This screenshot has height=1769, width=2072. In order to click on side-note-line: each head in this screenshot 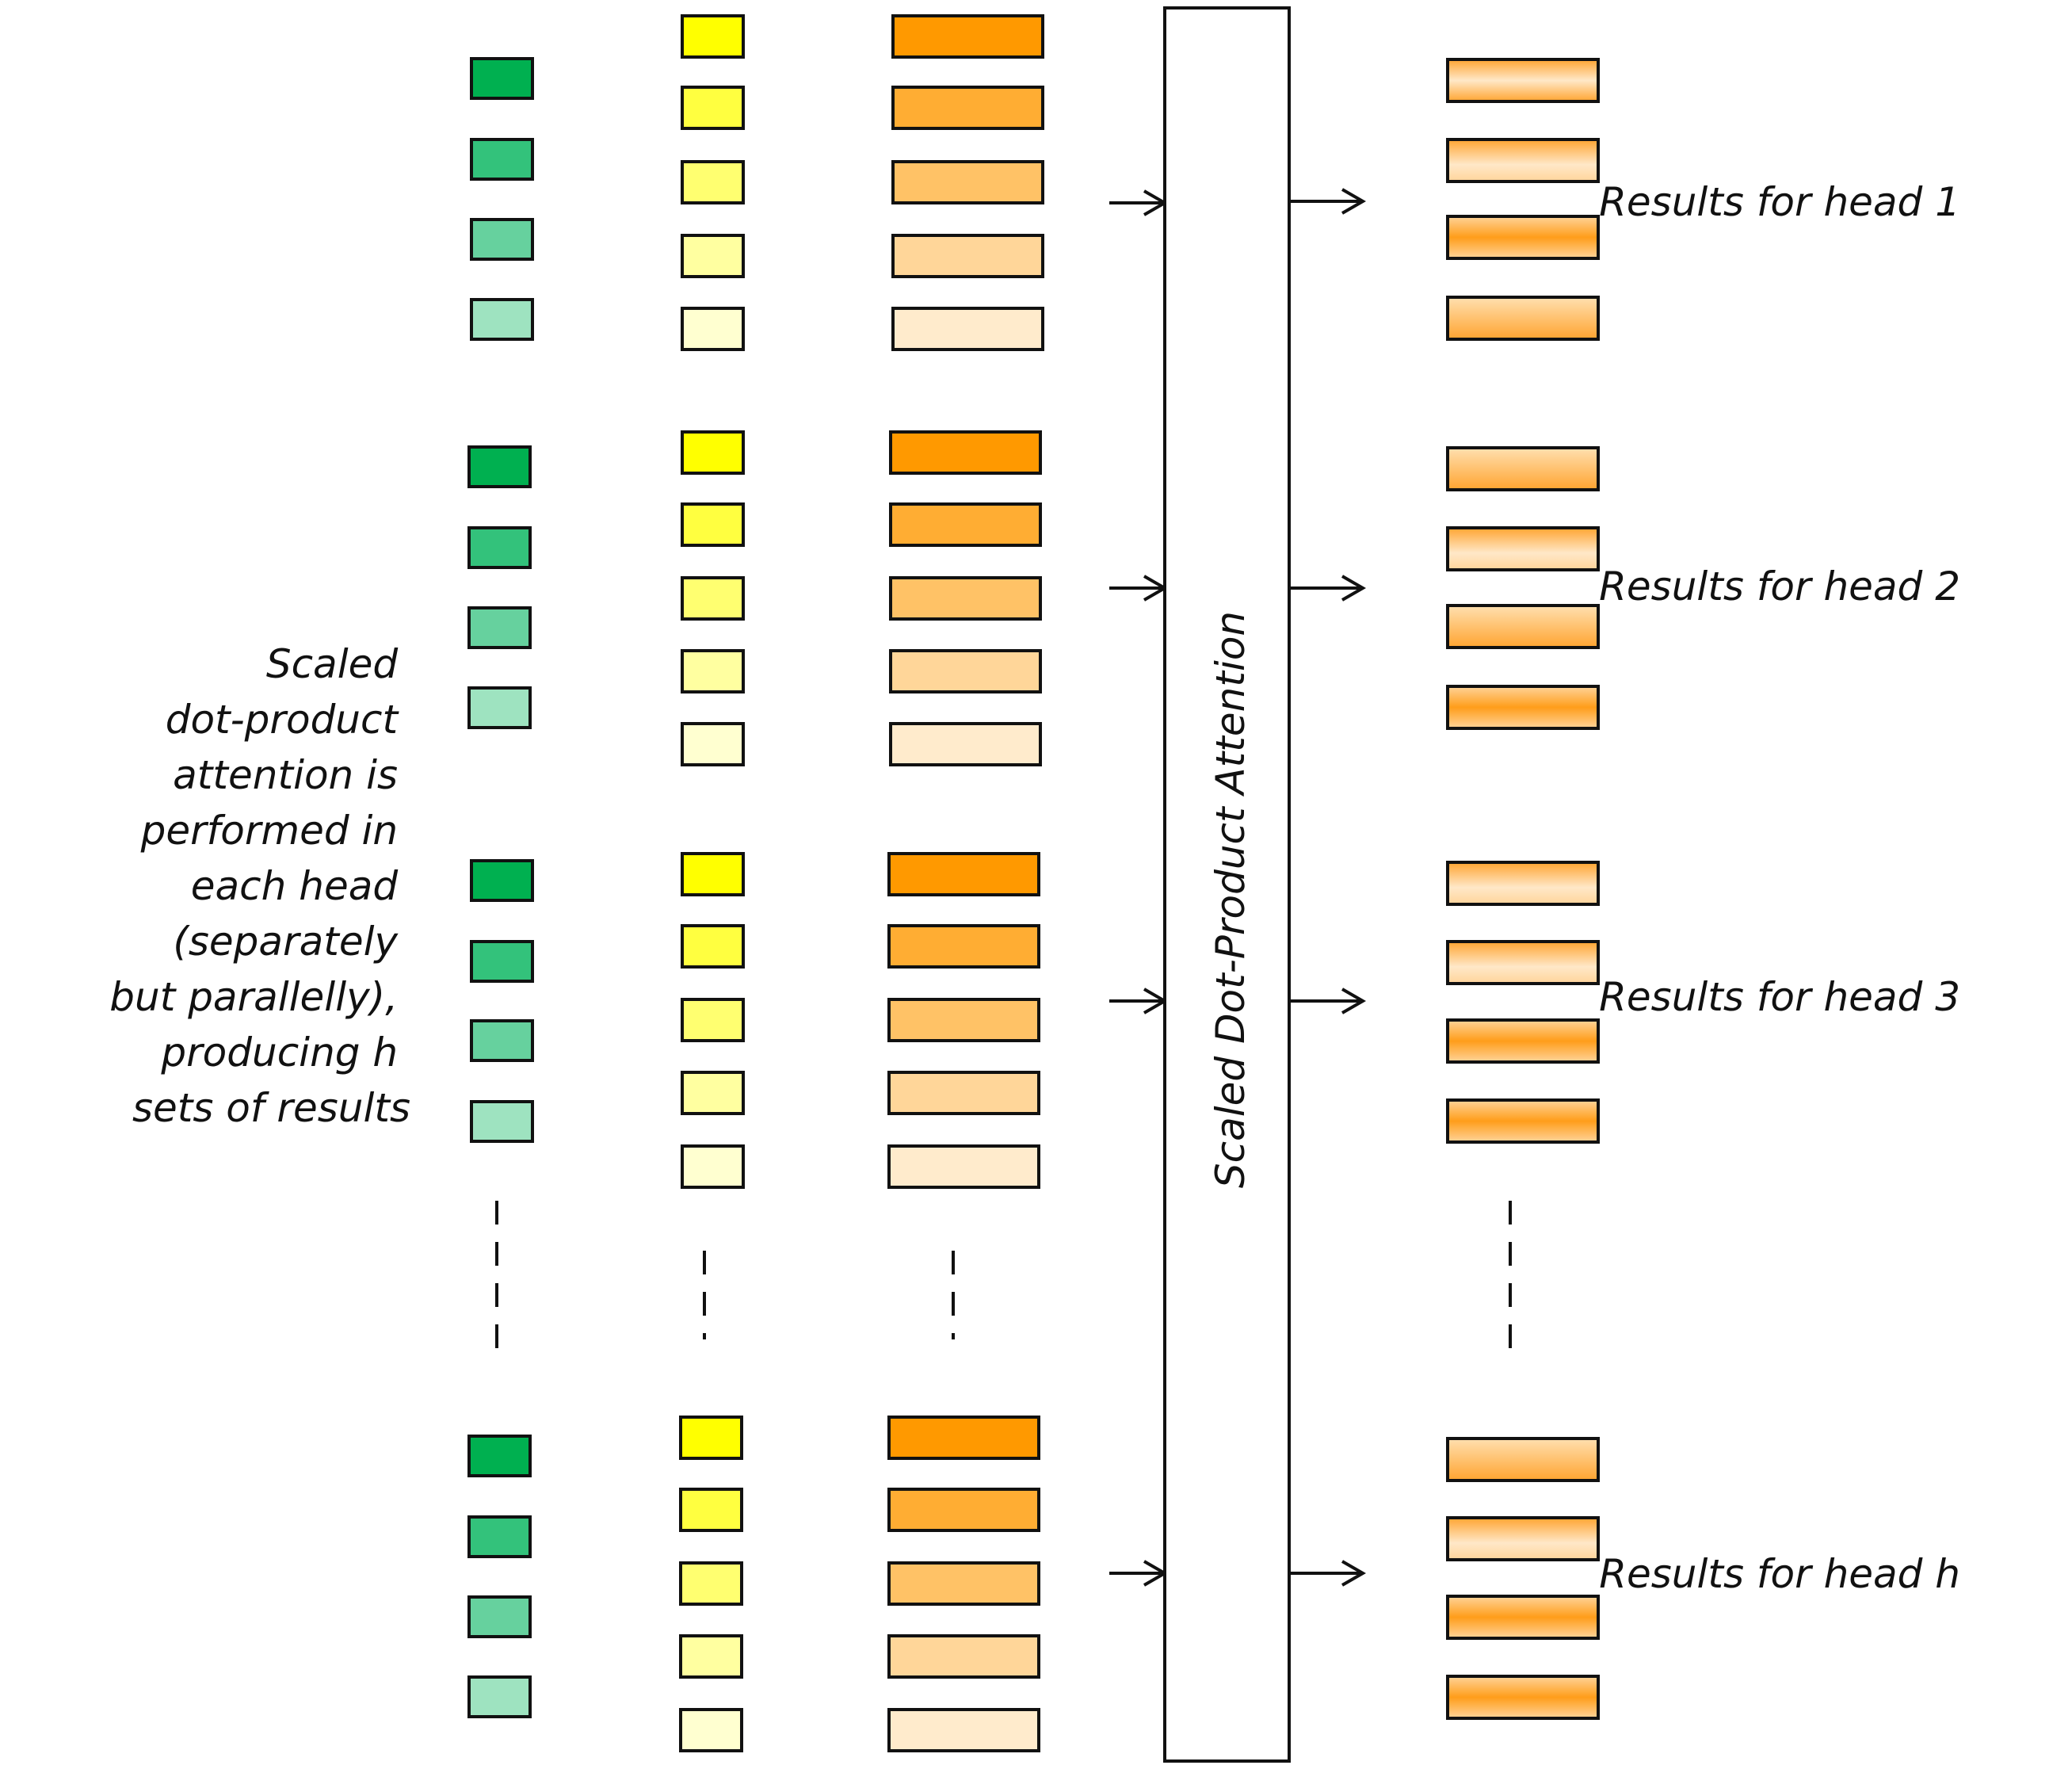, I will do `click(295, 886)`.